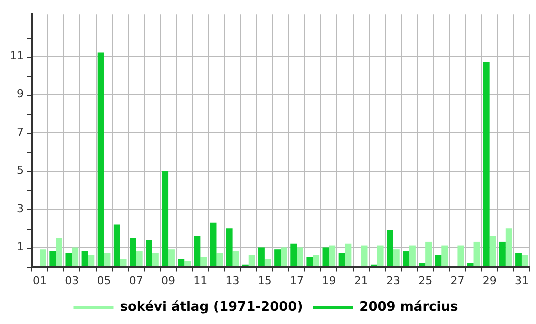 The height and width of the screenshot is (324, 536). I want to click on y-tick-label: 1, so click(20, 247).